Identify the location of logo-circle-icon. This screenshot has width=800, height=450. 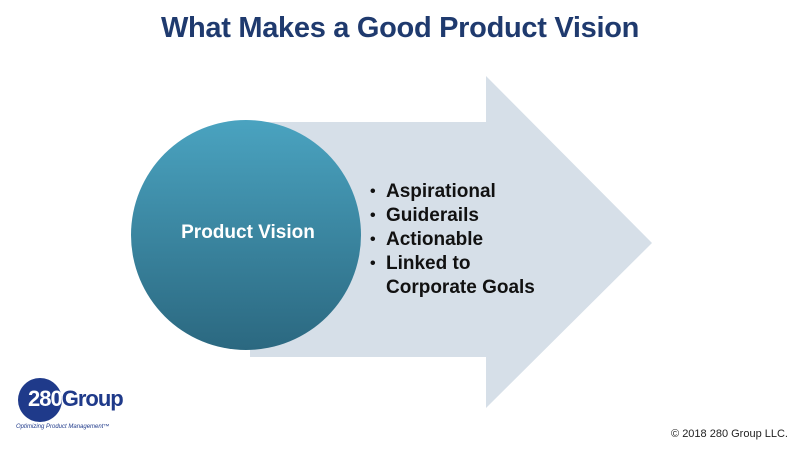
(40, 400).